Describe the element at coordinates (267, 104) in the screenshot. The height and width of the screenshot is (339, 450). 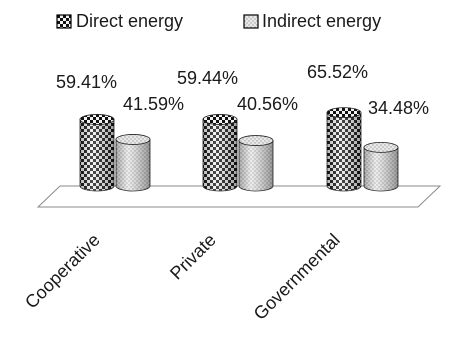
I see `value-label-indirect-private: 40.56%` at that location.